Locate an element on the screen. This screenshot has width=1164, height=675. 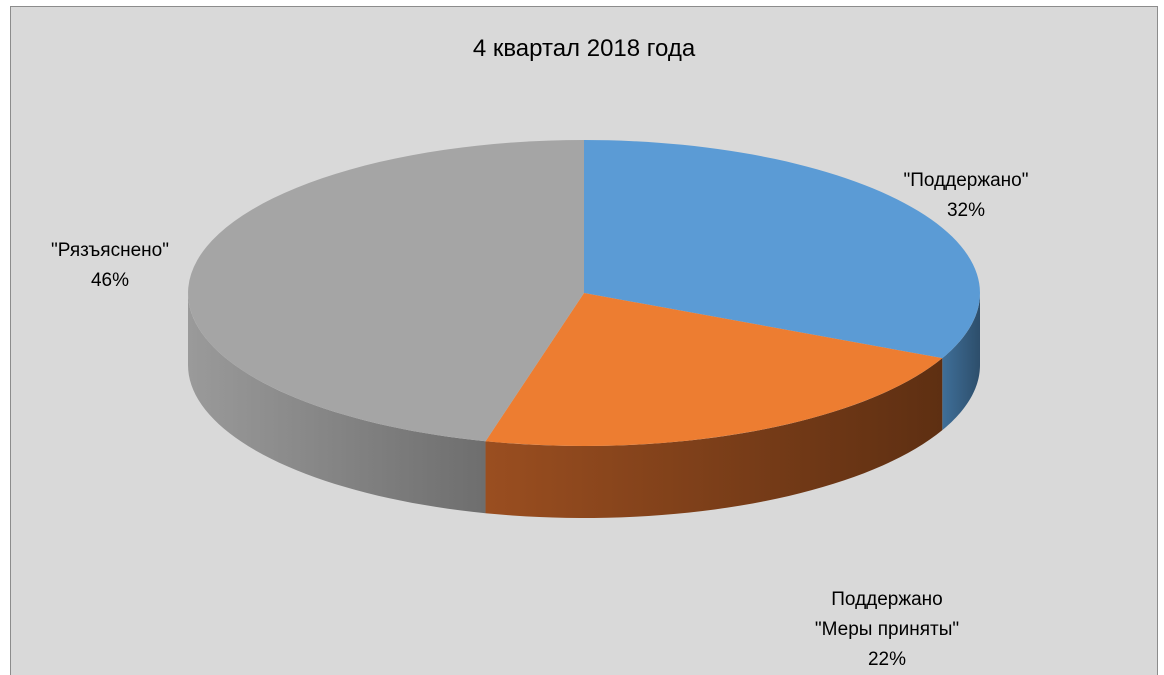
data-label-0: "Поддержано" 32% is located at coordinates (966, 195).